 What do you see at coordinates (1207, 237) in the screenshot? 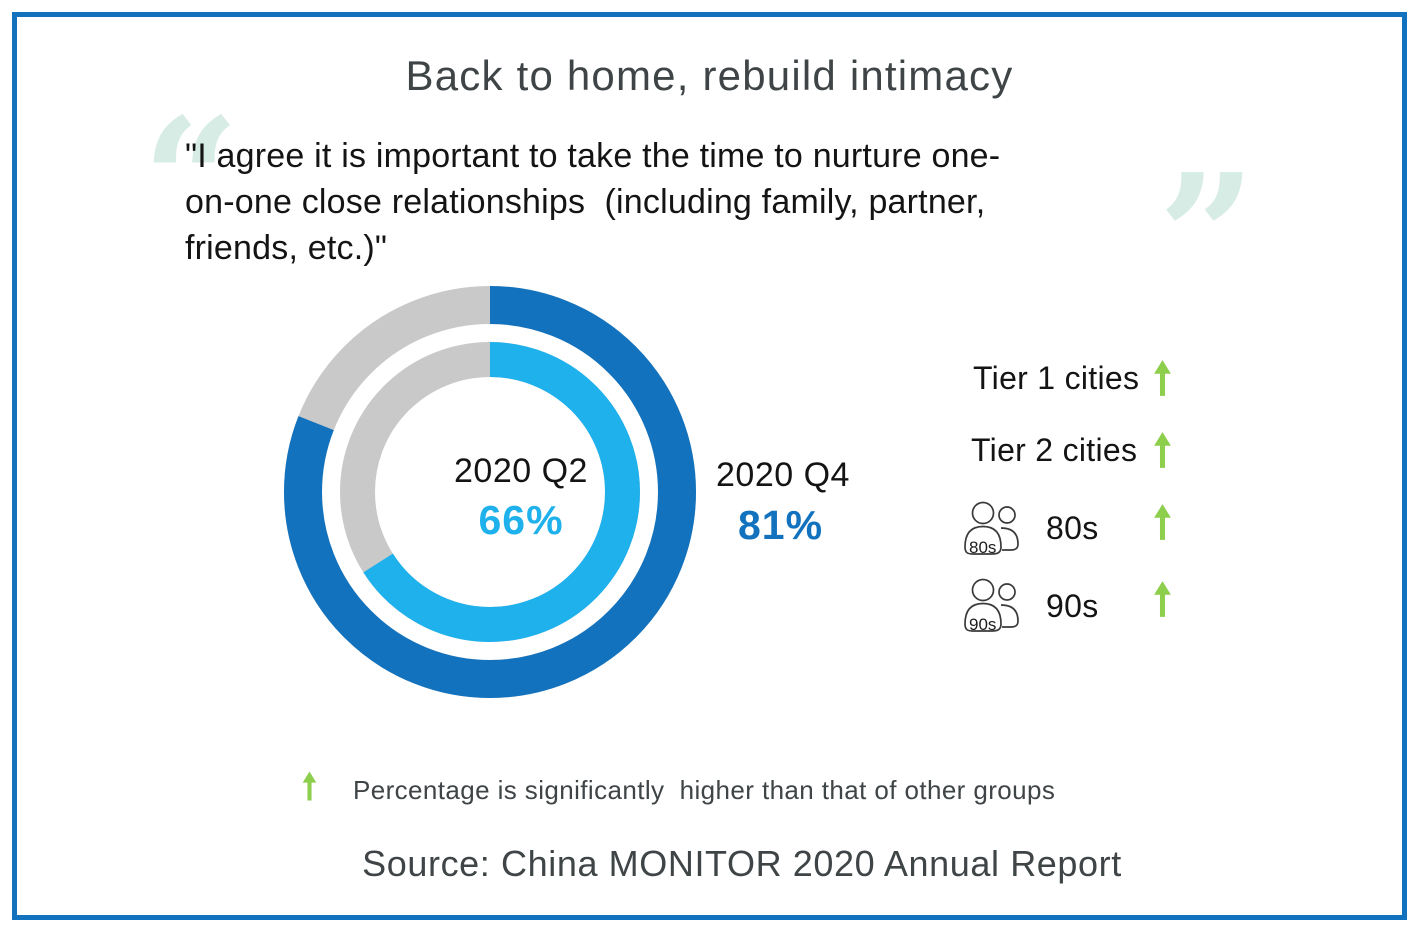
I see `close-quote-icon: ”` at bounding box center [1207, 237].